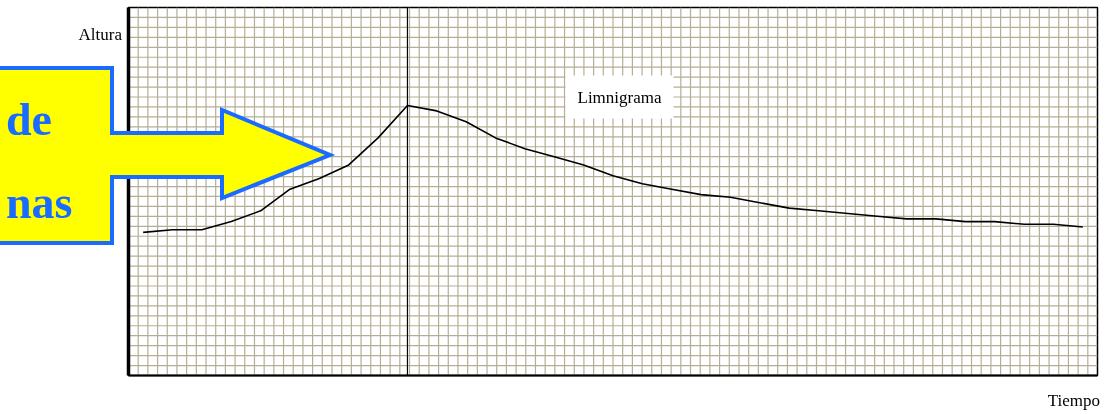 This screenshot has height=414, width=1105. I want to click on text: de, so click(29, 119).